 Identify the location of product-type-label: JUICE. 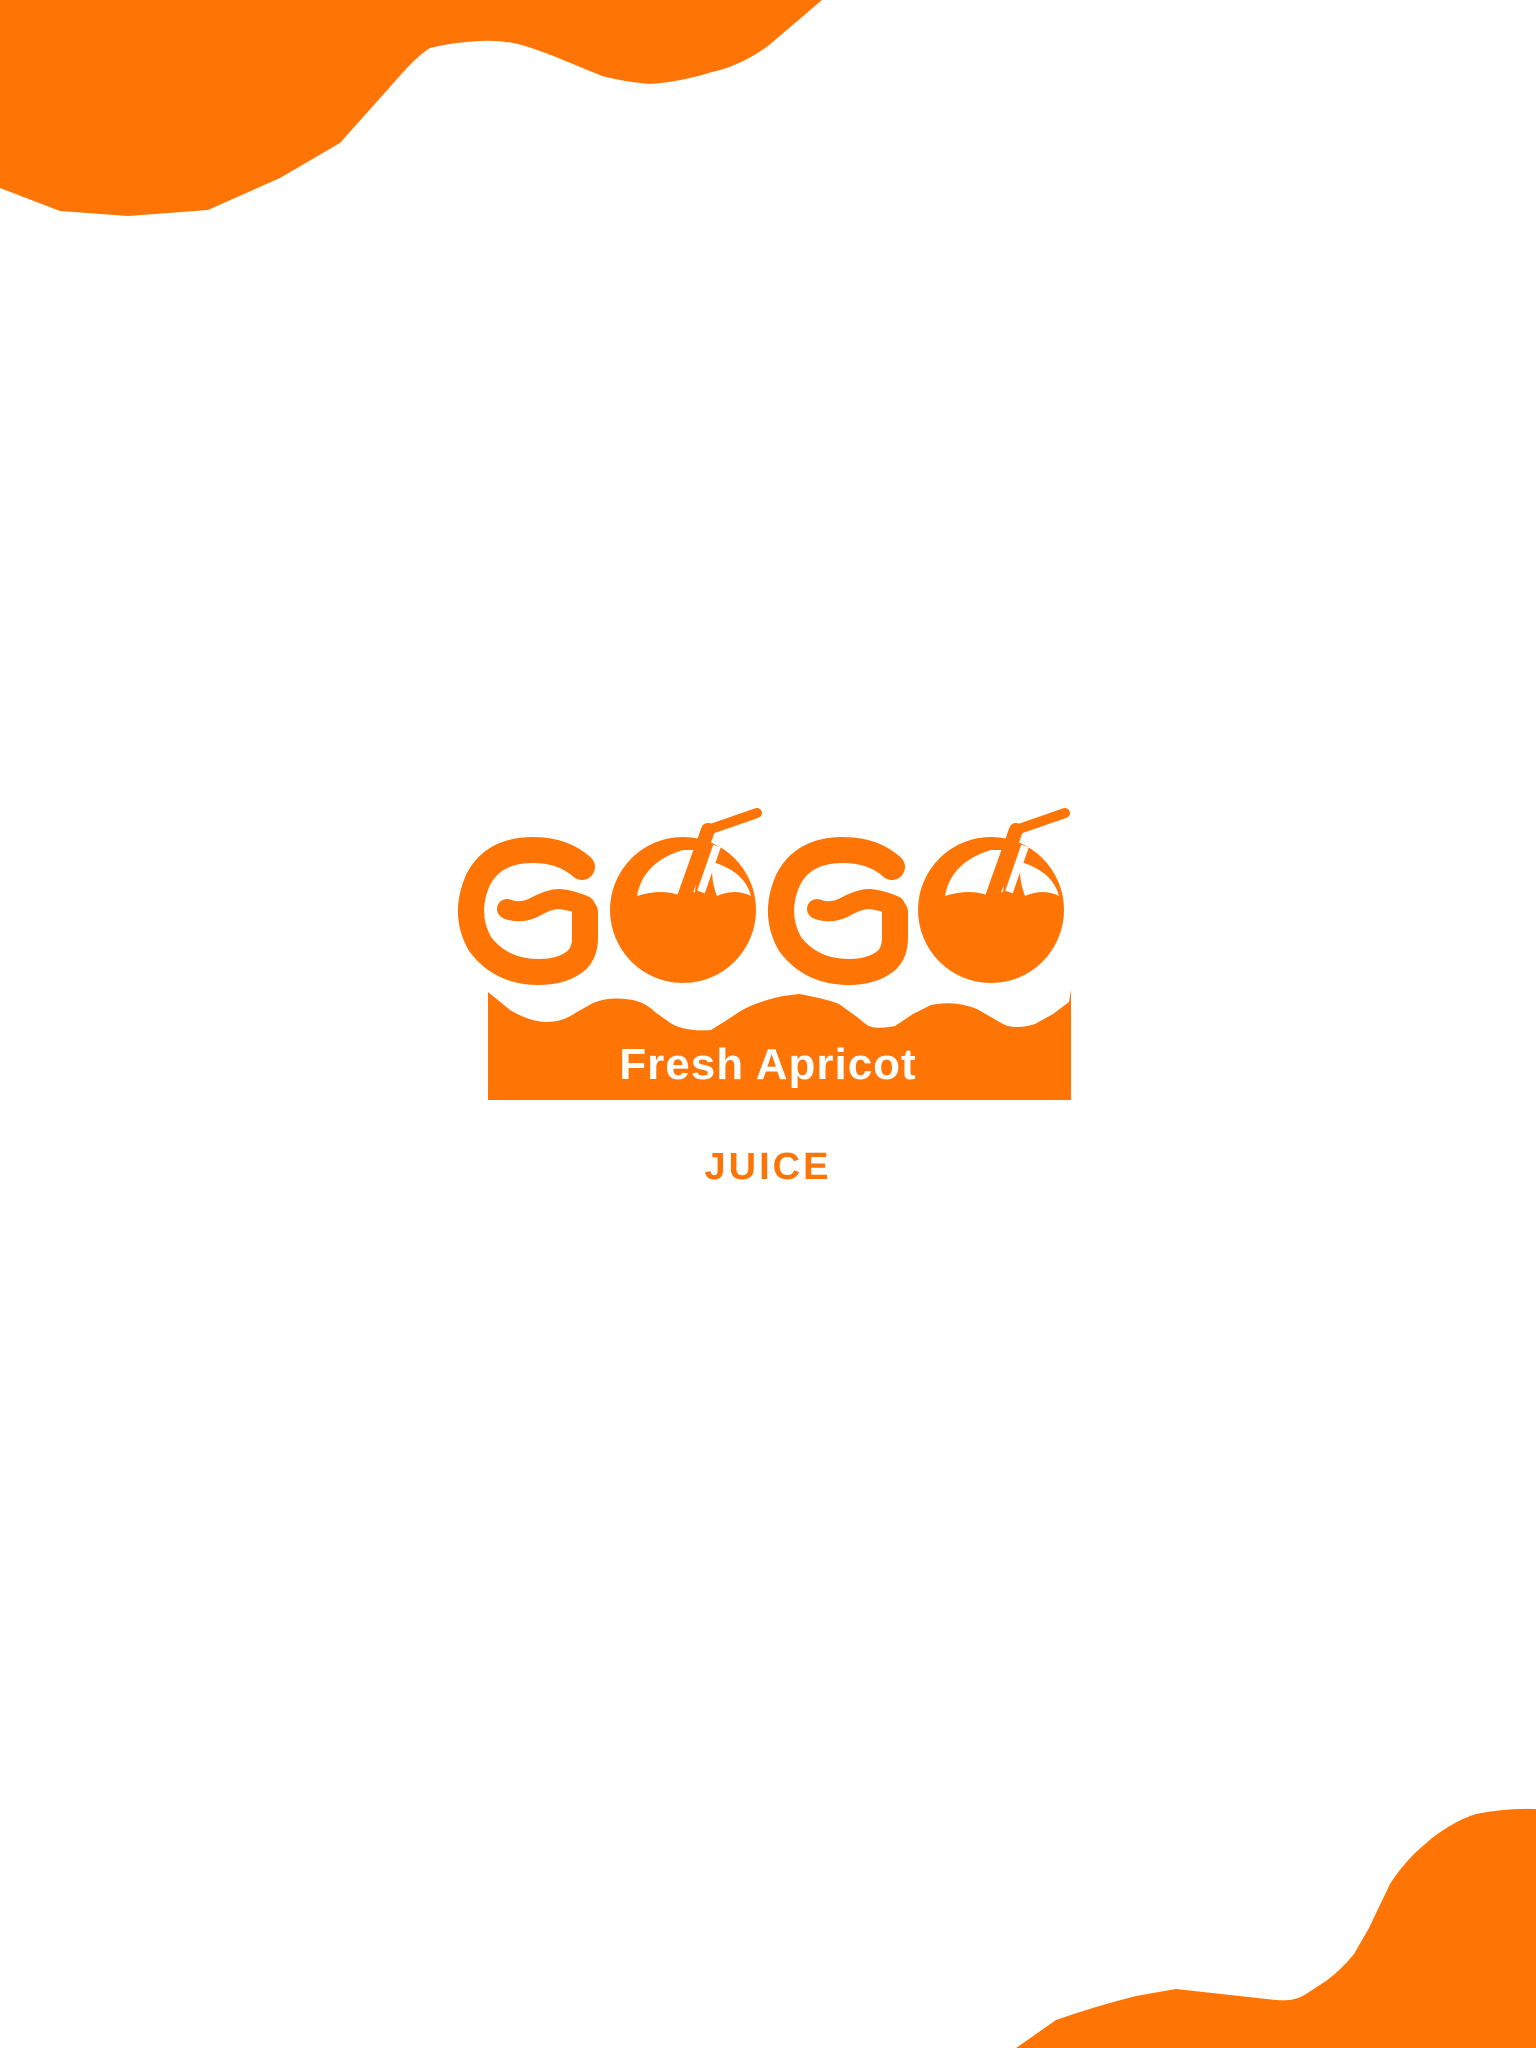
(768, 1167).